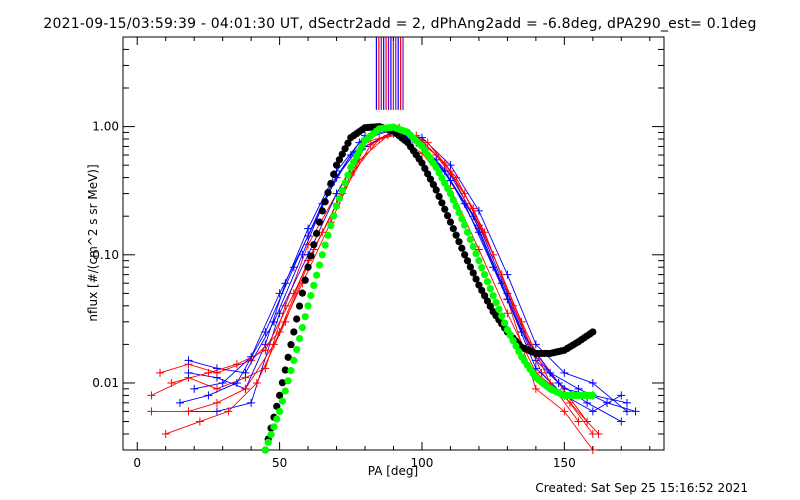 Image resolution: width=800 pixels, height=500 pixels. I want to click on y-tick-label: 0.10, so click(105, 255).